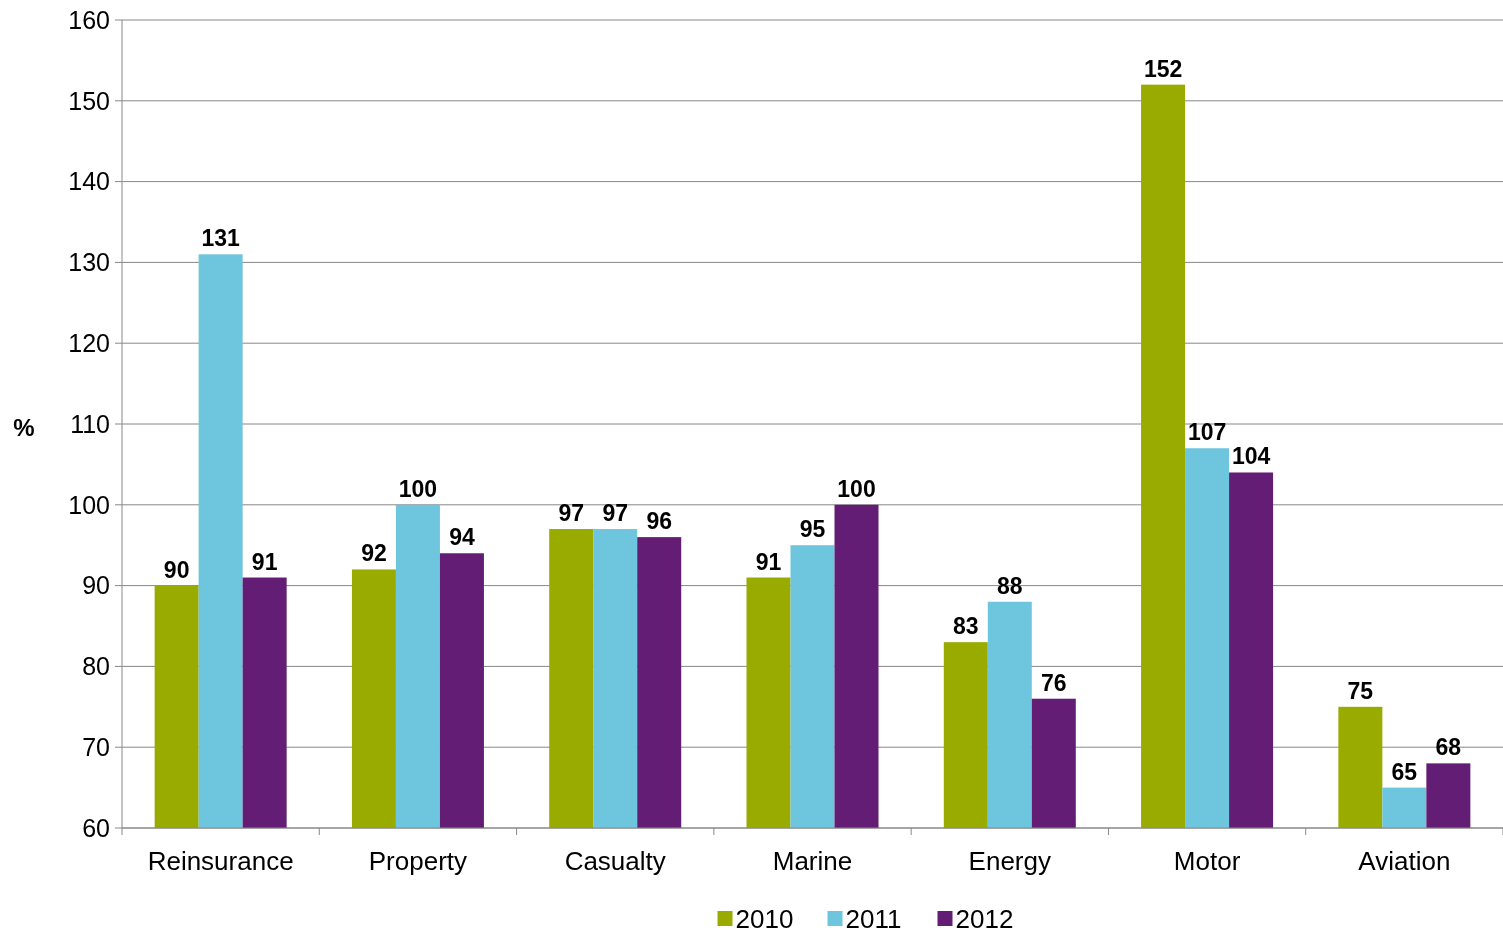  I want to click on data-label: 90, so click(176, 569).